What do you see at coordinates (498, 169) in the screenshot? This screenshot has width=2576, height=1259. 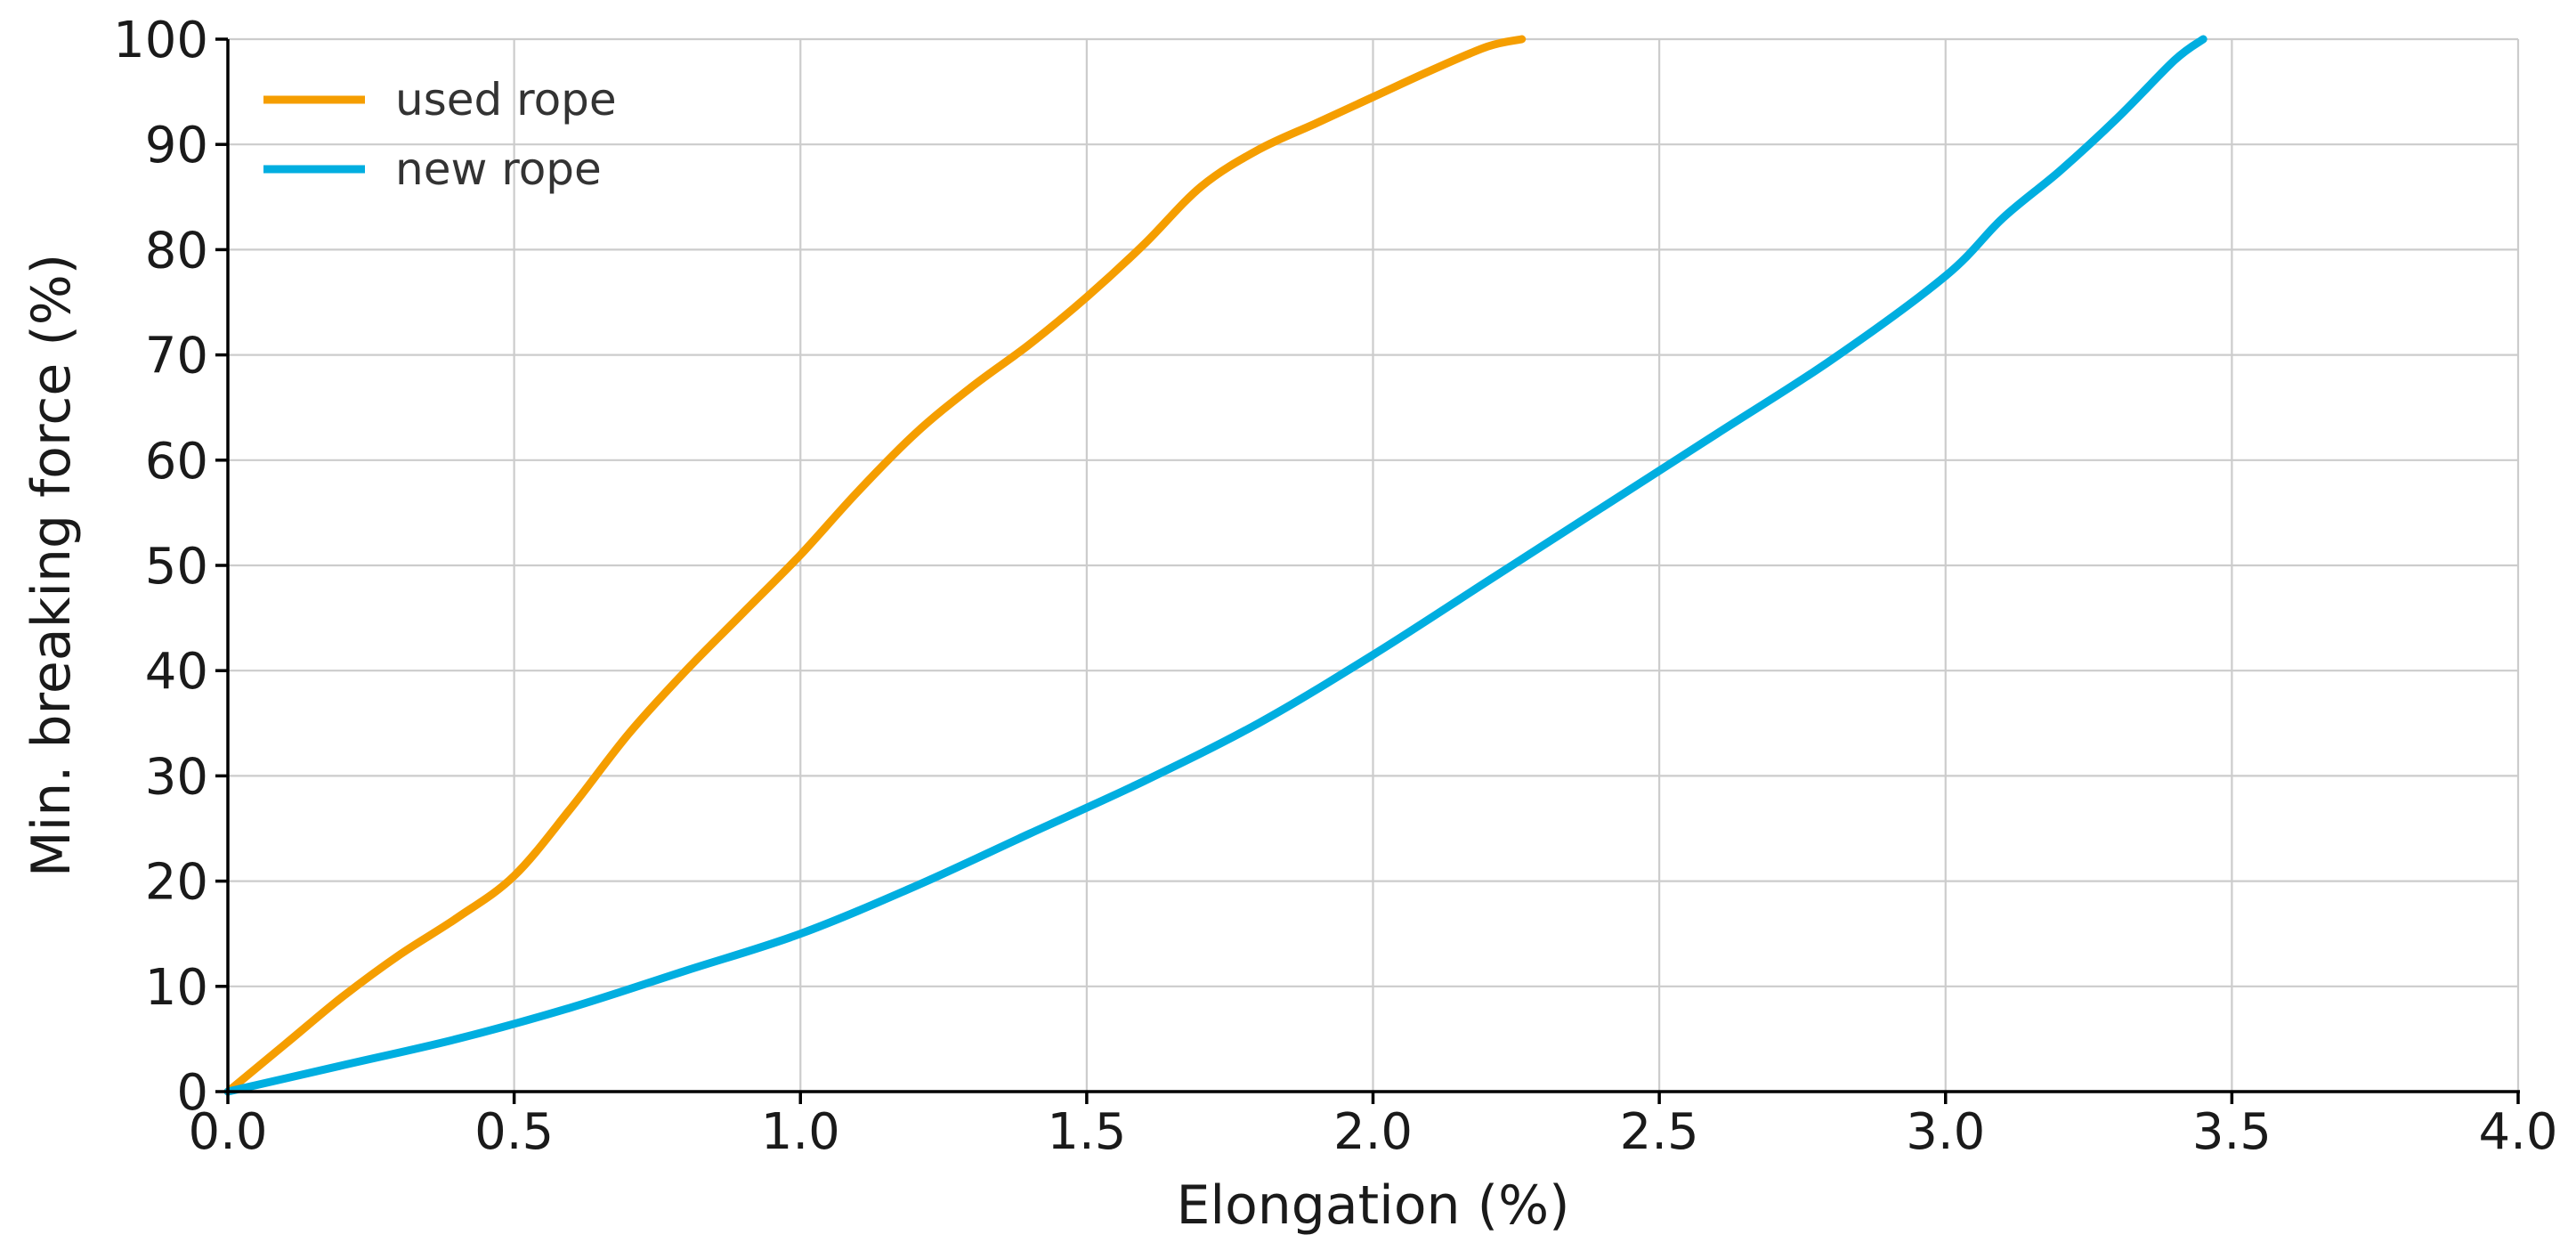 I see `legend-label-new-rope: new rope` at bounding box center [498, 169].